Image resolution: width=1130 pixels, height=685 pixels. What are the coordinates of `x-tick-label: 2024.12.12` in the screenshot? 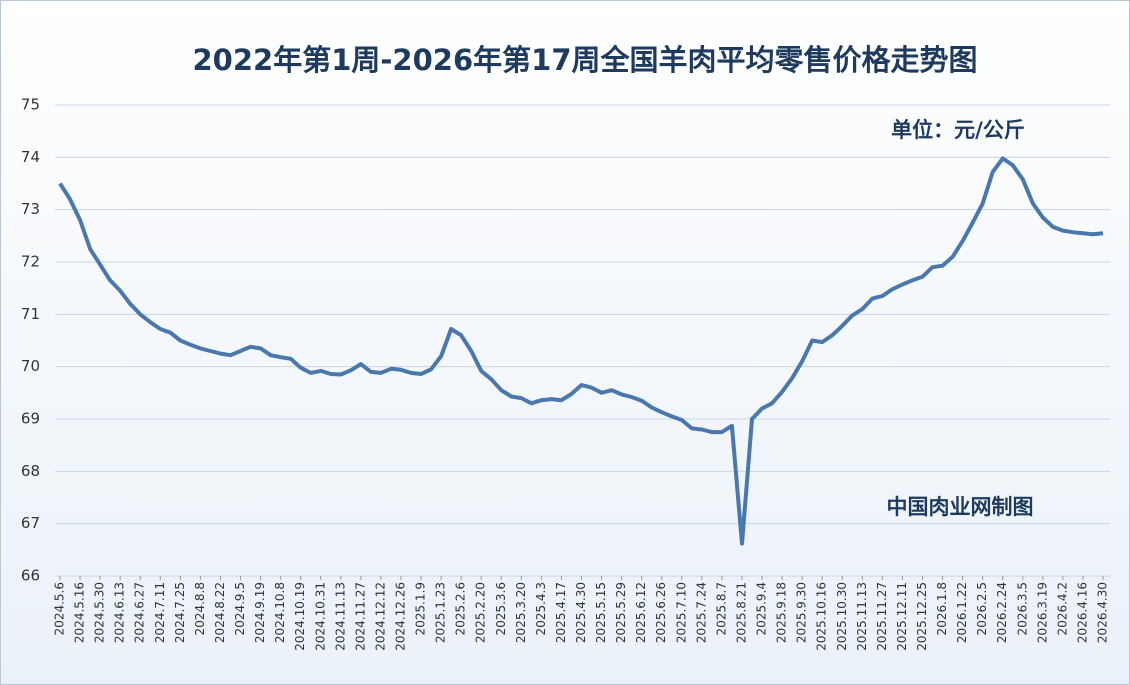 It's located at (380, 616).